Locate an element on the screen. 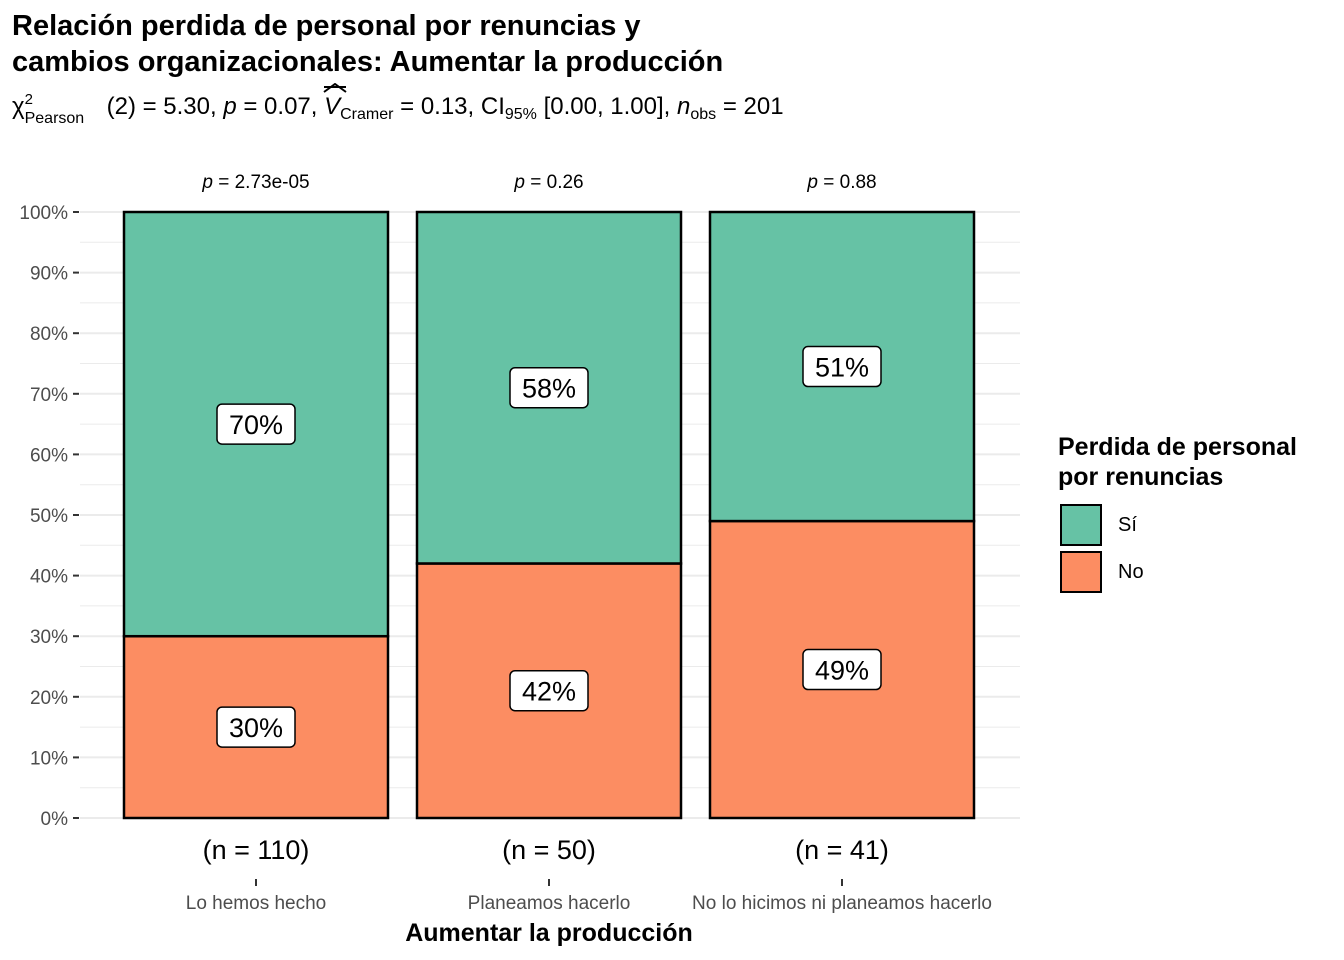  y-tick-label: 20% is located at coordinates (49, 698).